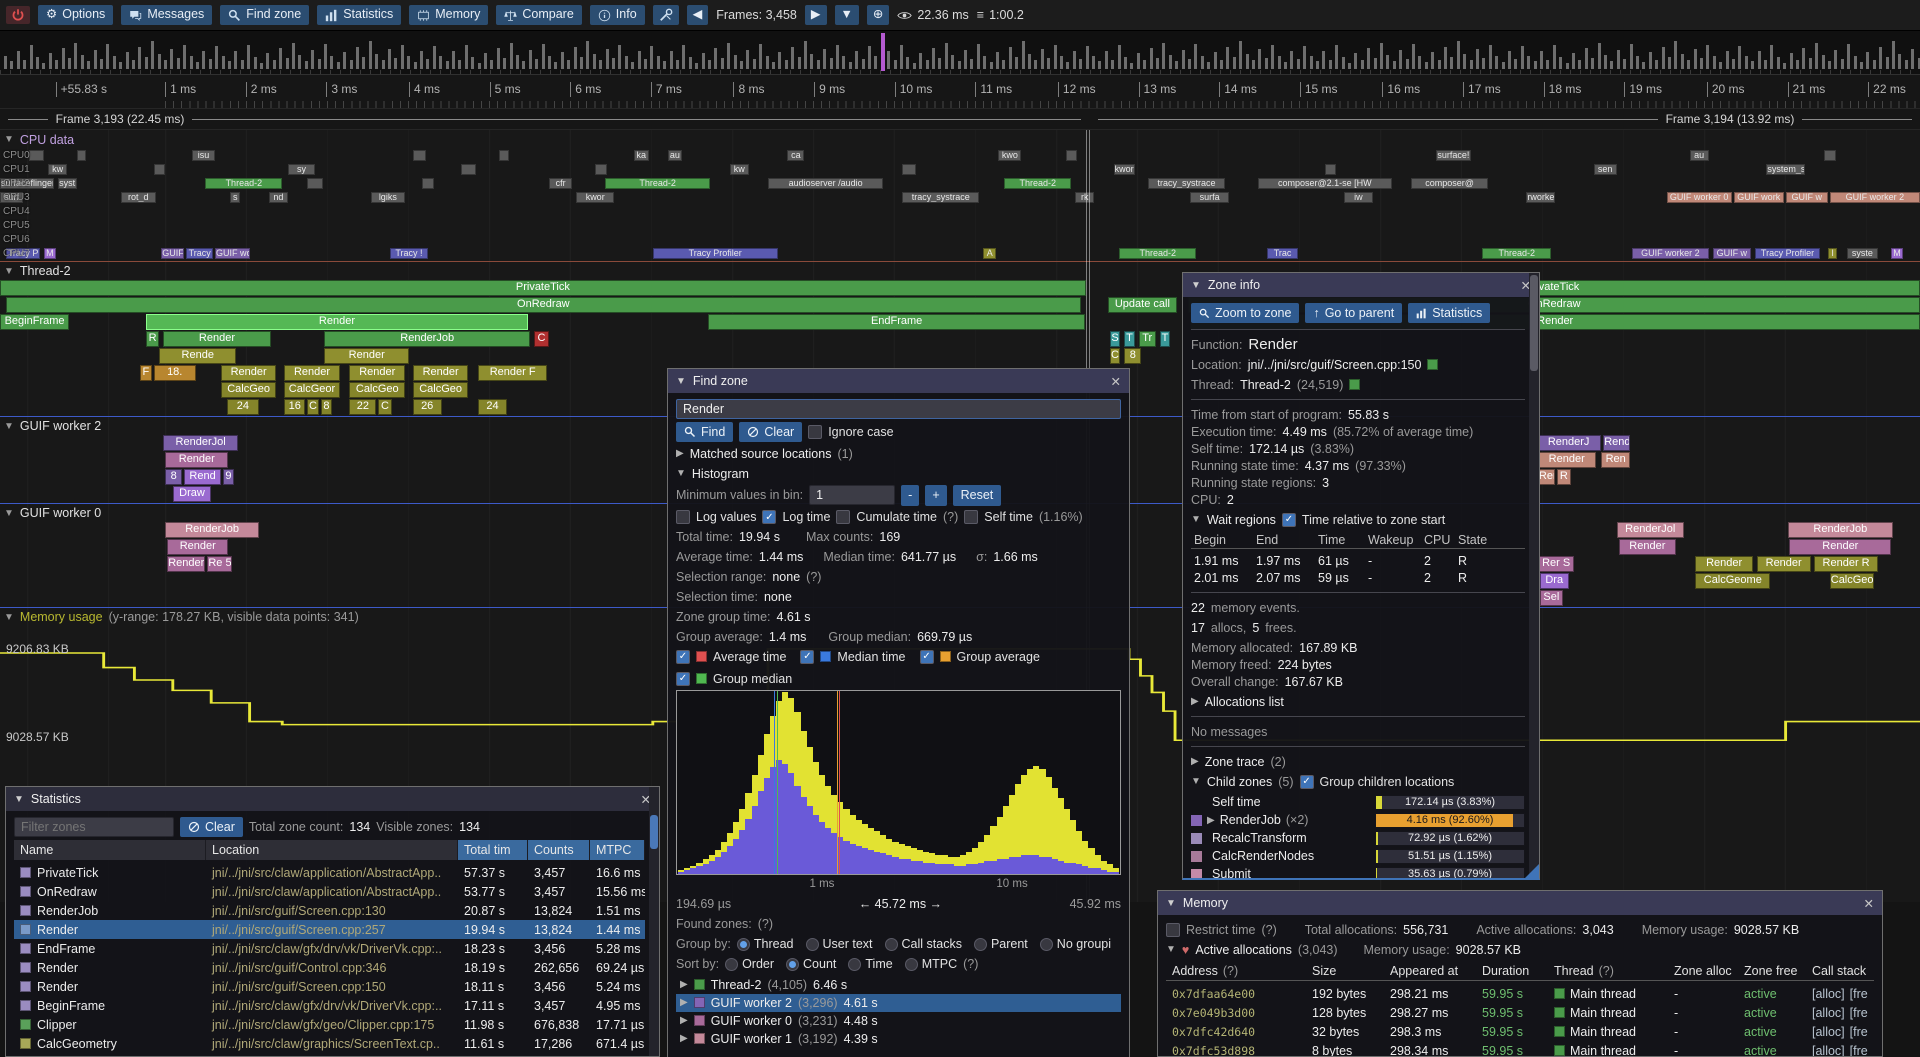 The width and height of the screenshot is (1920, 1057). Describe the element at coordinates (200, 253) in the screenshot. I see `cpu-zone: Tracy` at that location.